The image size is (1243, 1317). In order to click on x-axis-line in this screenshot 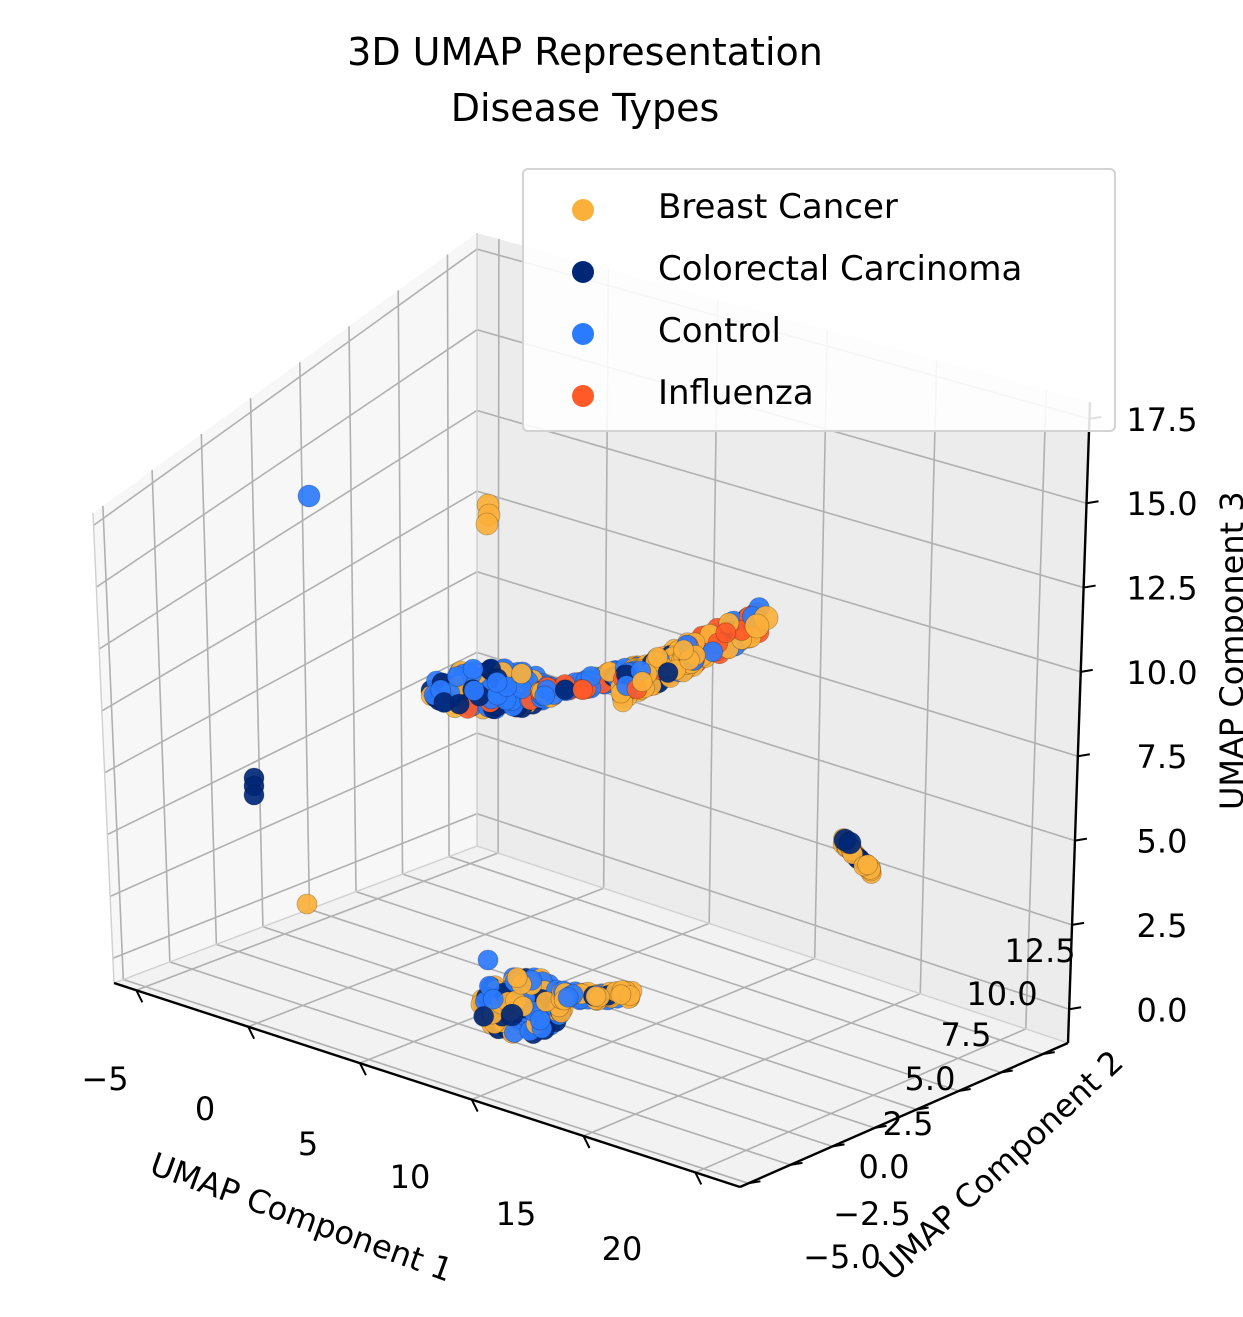, I will do `click(427, 1085)`.